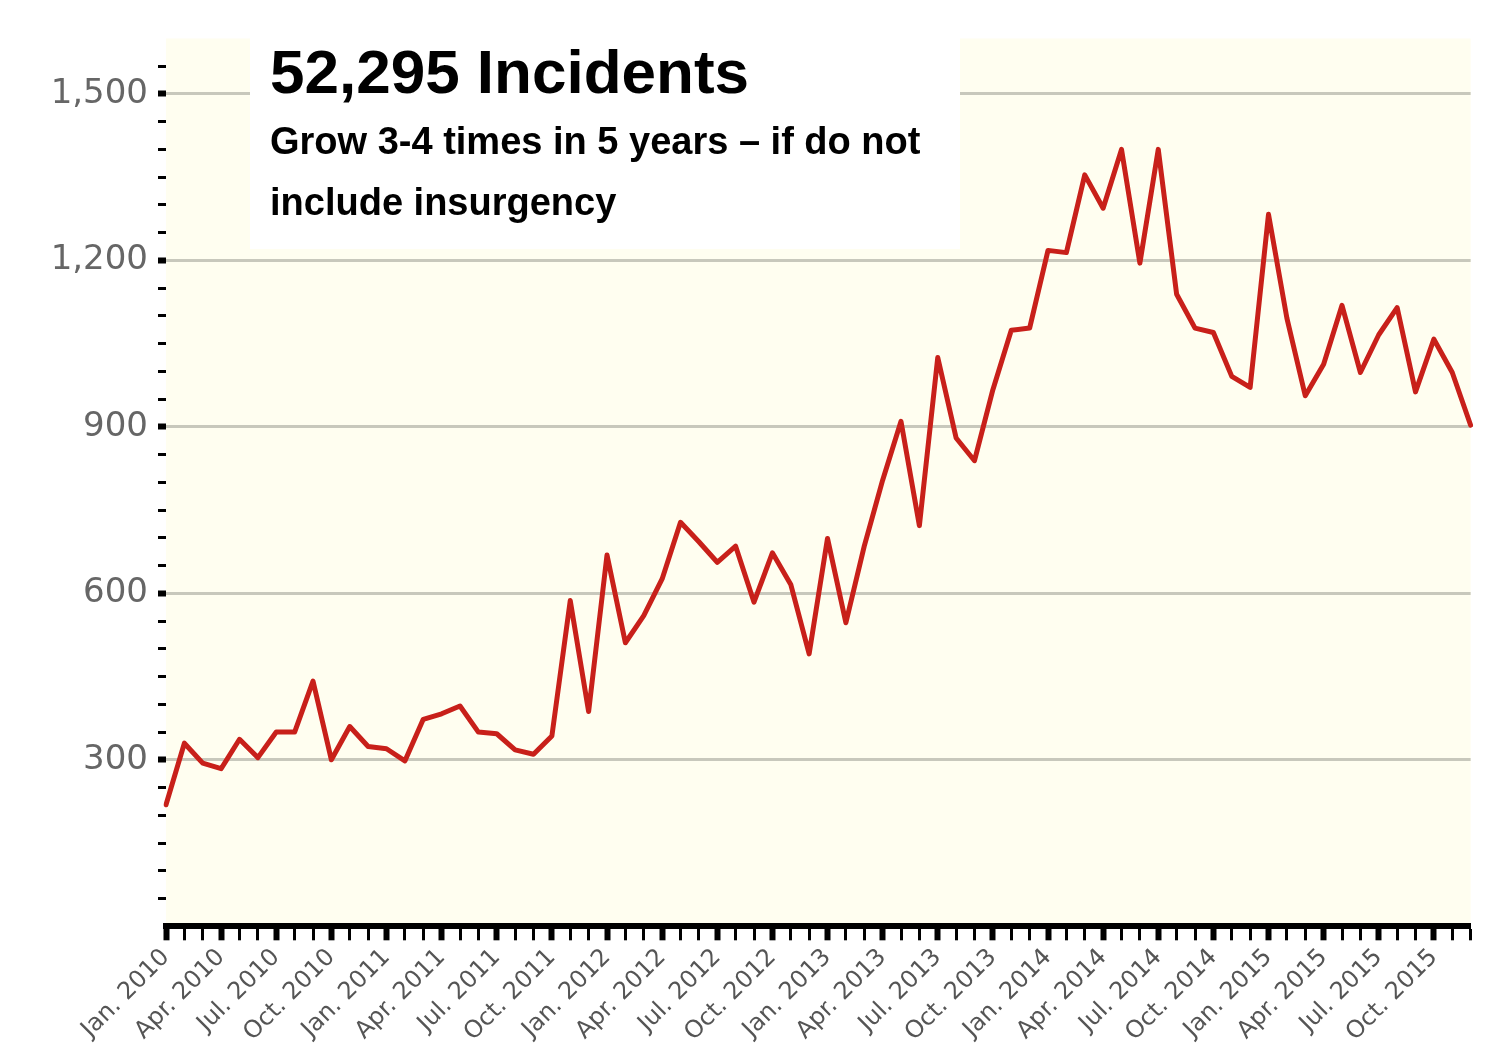 This screenshot has width=1502, height=1058. What do you see at coordinates (115, 423) in the screenshot?
I see `y-tick-label: 900` at bounding box center [115, 423].